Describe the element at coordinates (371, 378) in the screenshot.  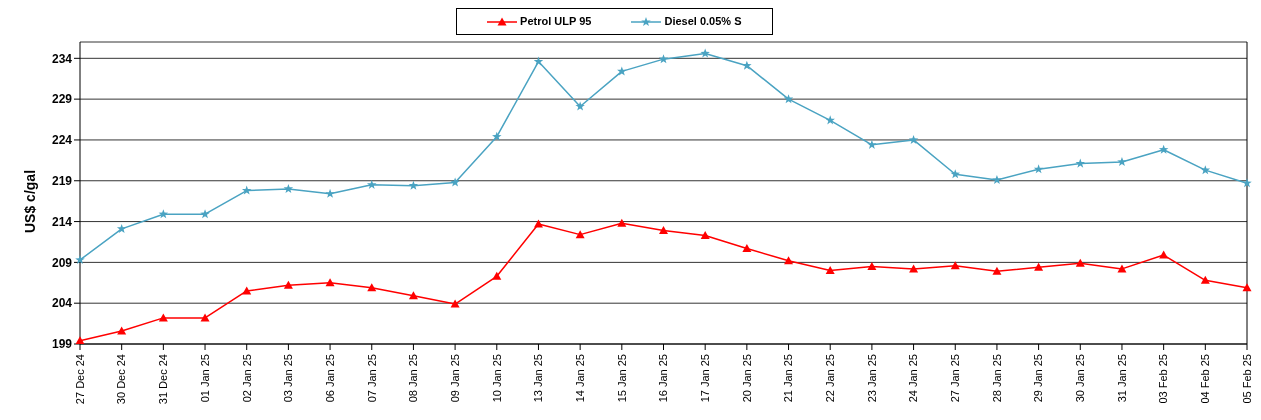
I see `x-tick-label: 07 Jan 25` at that location.